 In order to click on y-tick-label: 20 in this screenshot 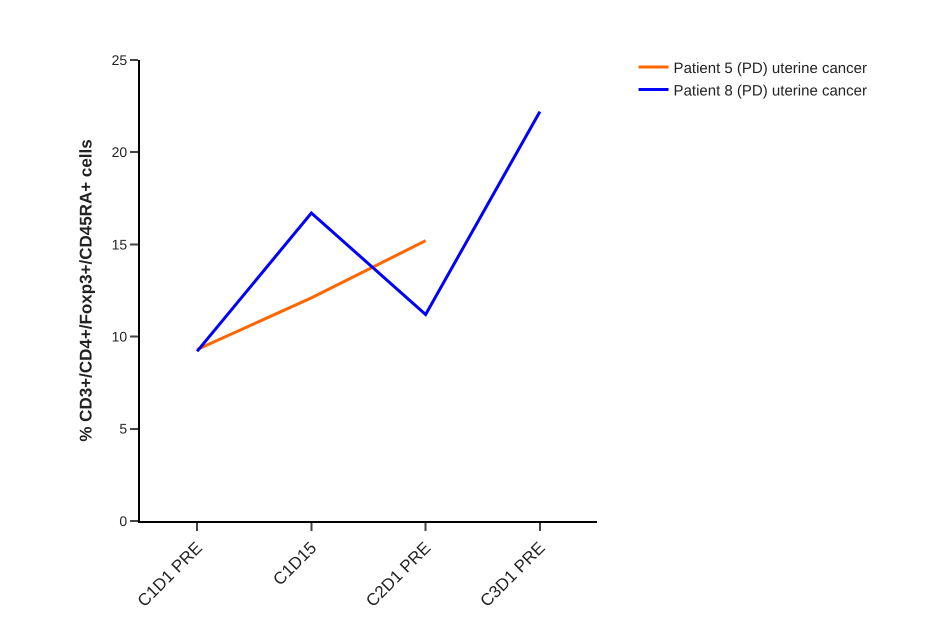, I will do `click(120, 152)`.